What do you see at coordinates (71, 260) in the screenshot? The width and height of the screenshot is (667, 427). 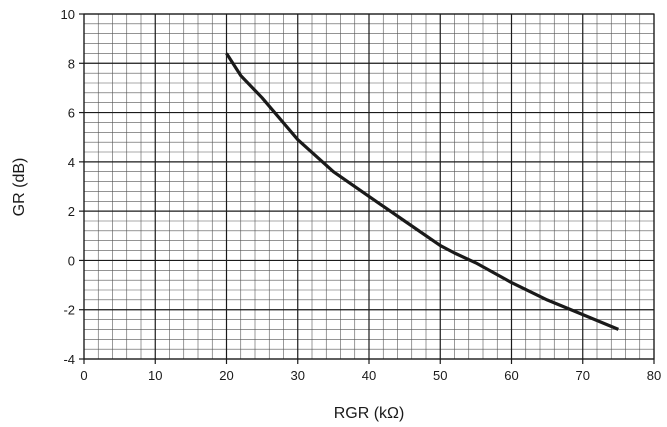 I see `y-tick-label: 0` at bounding box center [71, 260].